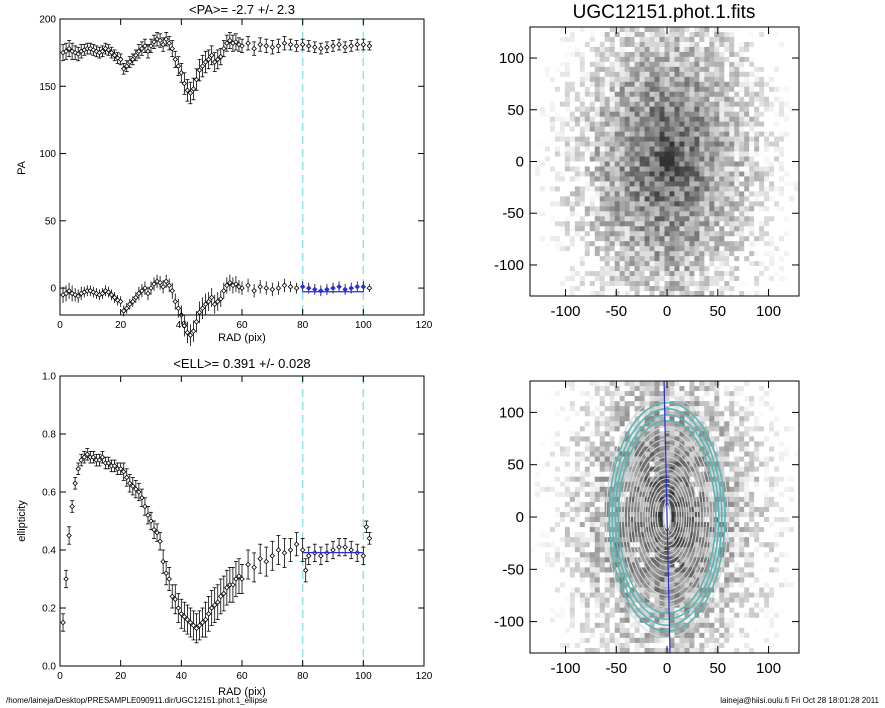  What do you see at coordinates (303, 325) in the screenshot?
I see `pa-xtick-label: 80` at bounding box center [303, 325].